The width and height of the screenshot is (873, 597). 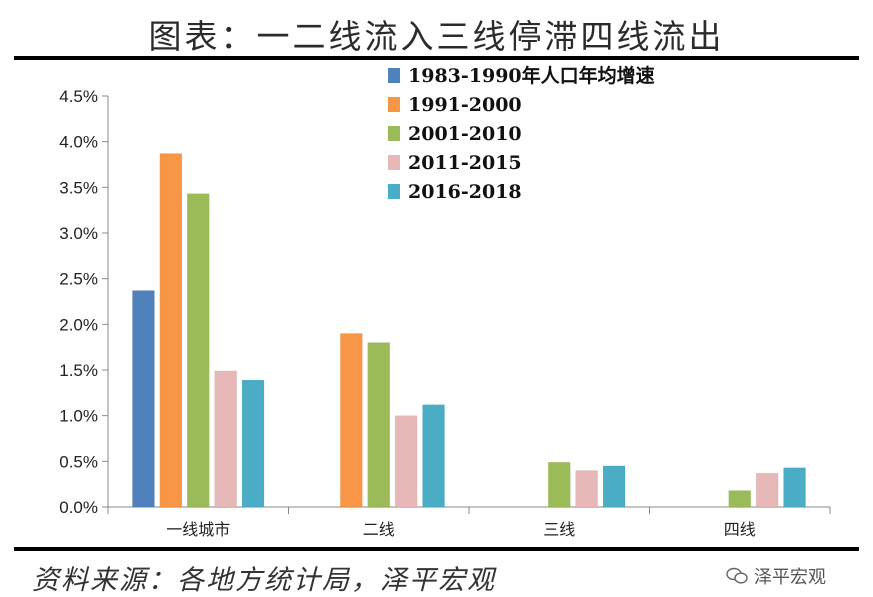 I want to click on x-category-label: 二线, so click(x=379, y=529).